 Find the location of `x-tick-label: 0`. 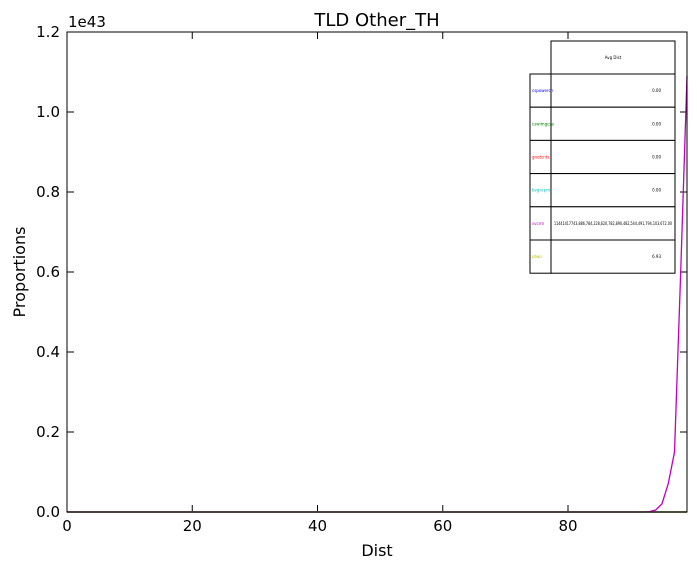

x-tick-label: 0 is located at coordinates (67, 526).